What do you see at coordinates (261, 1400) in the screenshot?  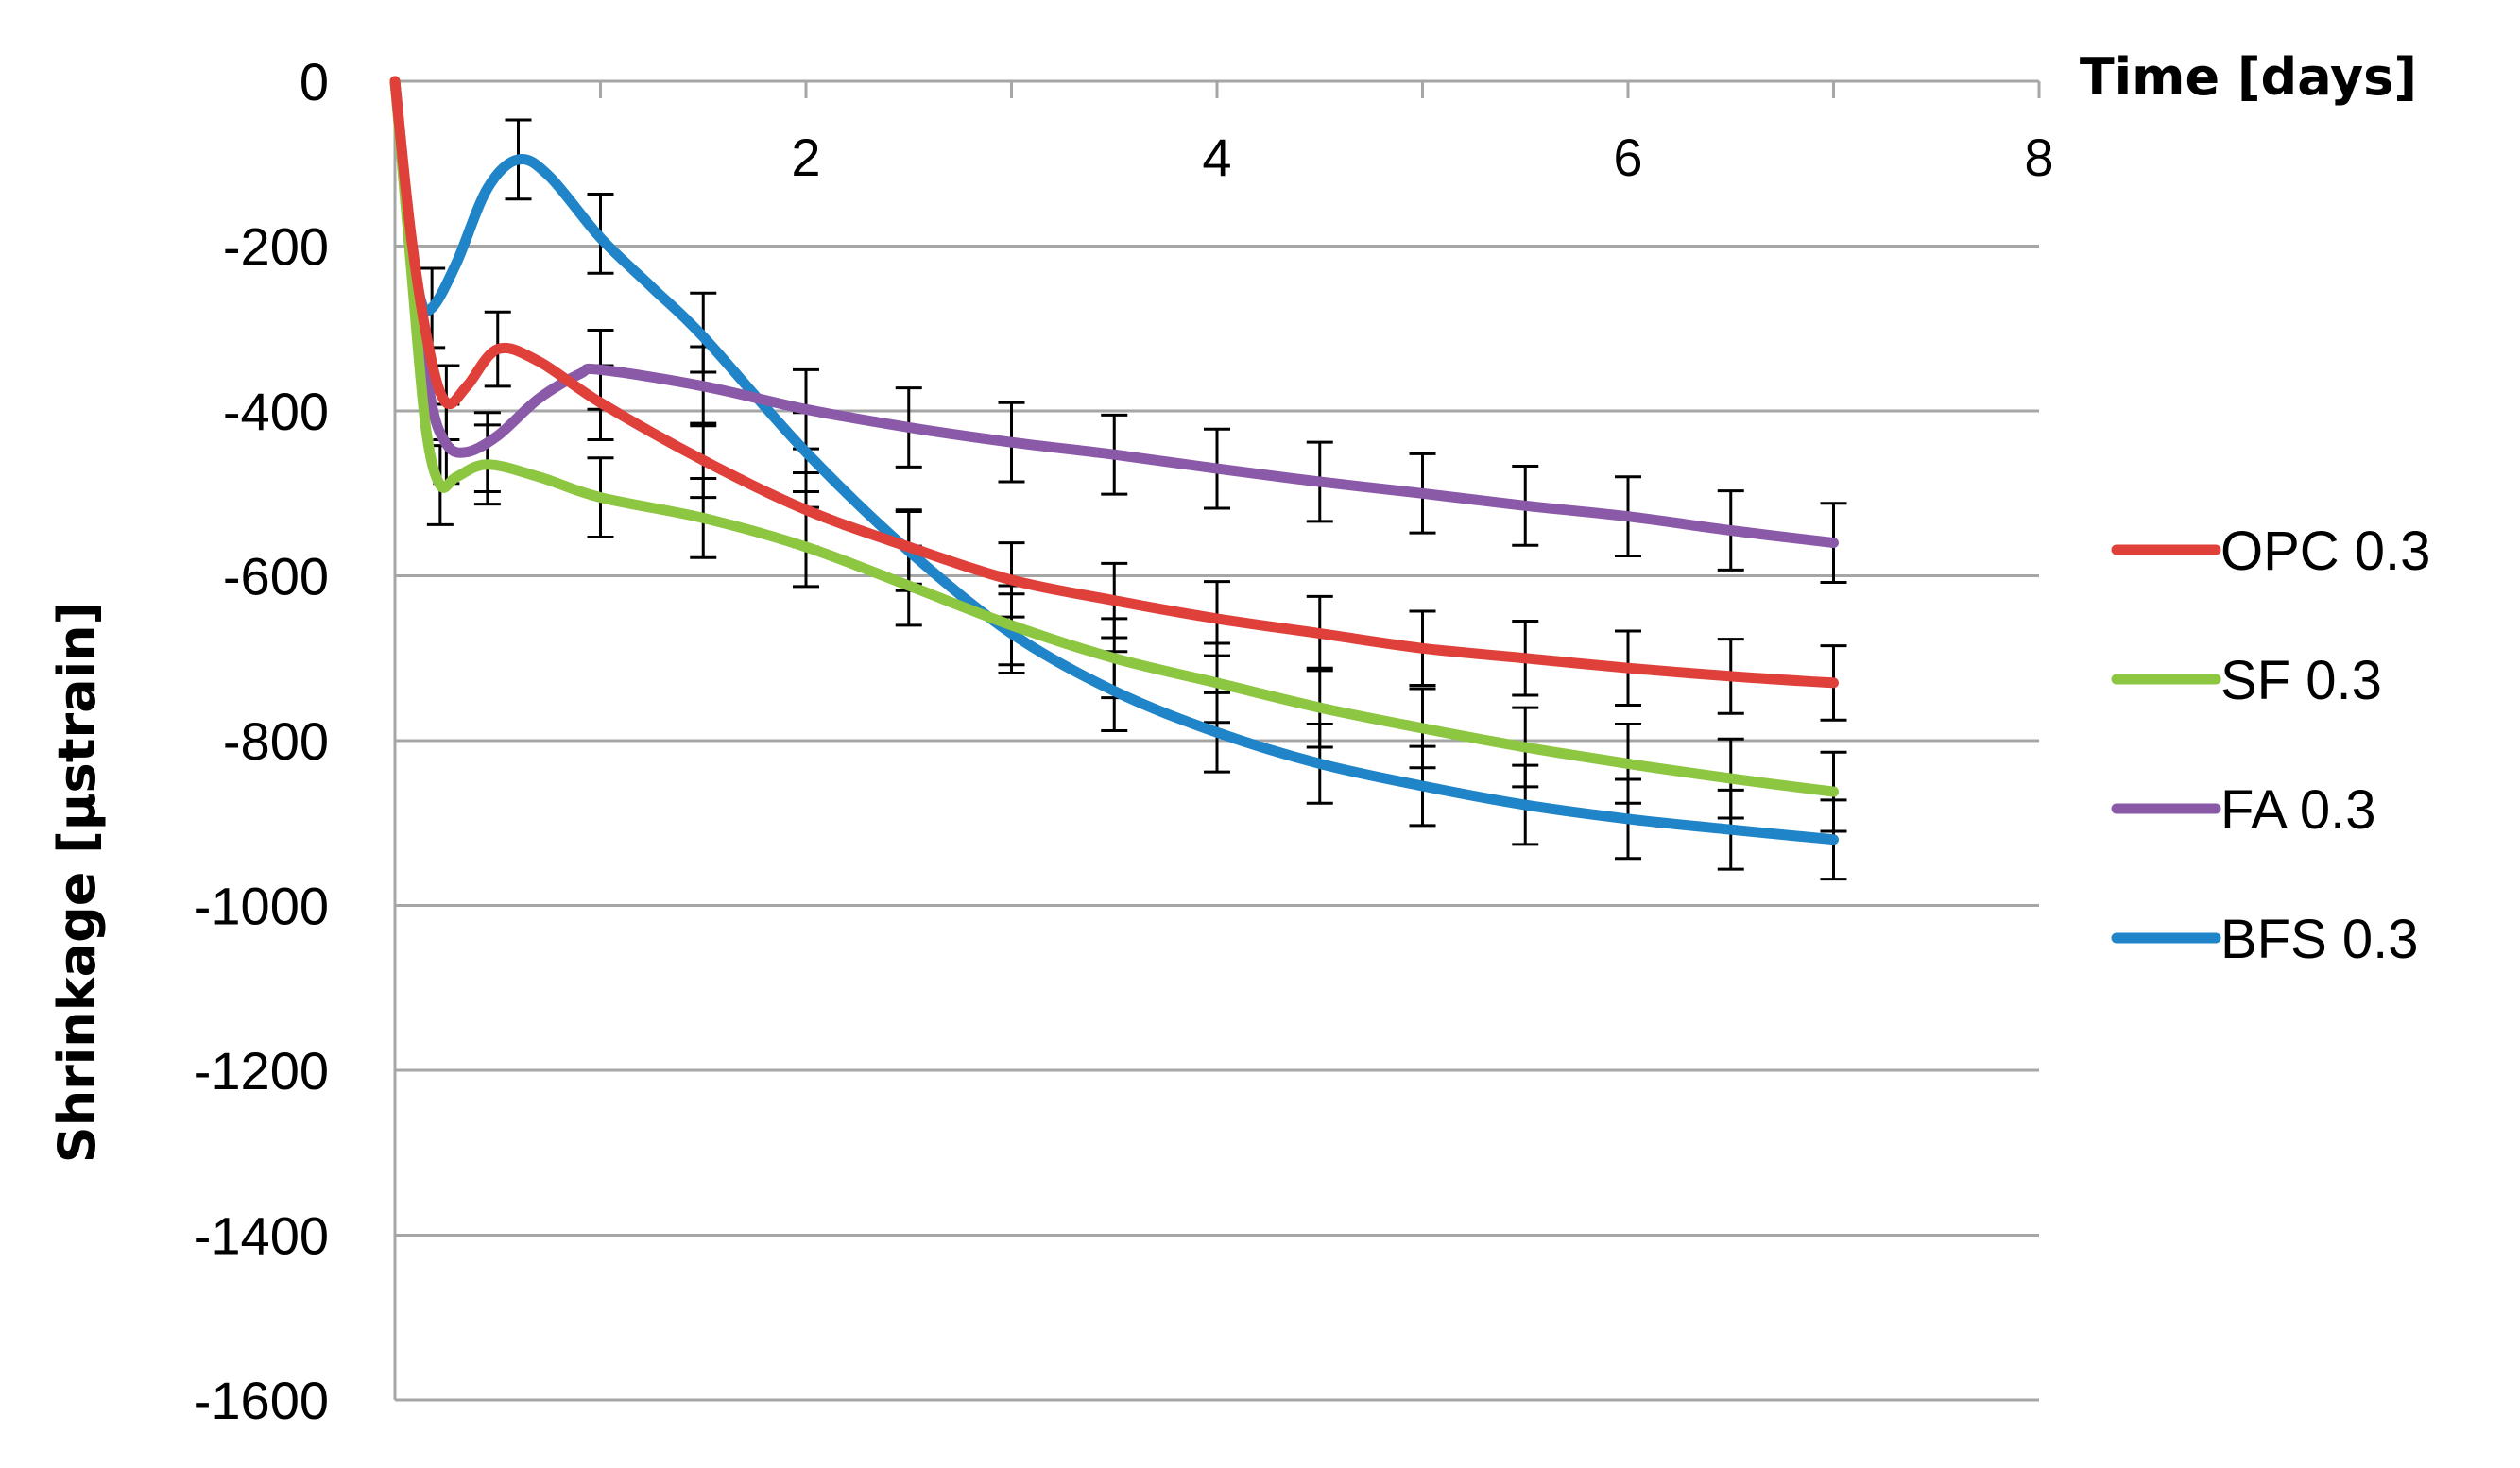 I see `y-tick-label: -1600` at bounding box center [261, 1400].